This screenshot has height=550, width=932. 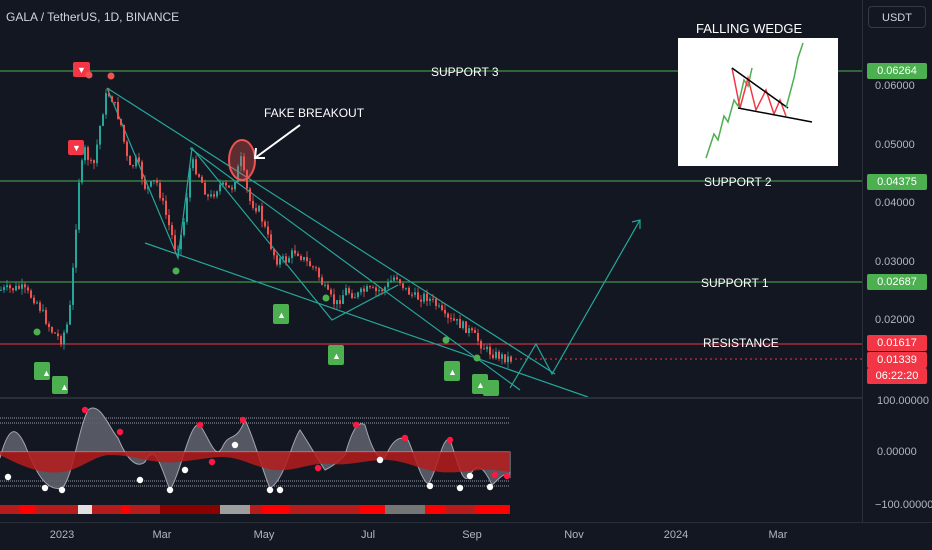 I want to click on resistance-label: RESISTANCE, so click(x=741, y=343).